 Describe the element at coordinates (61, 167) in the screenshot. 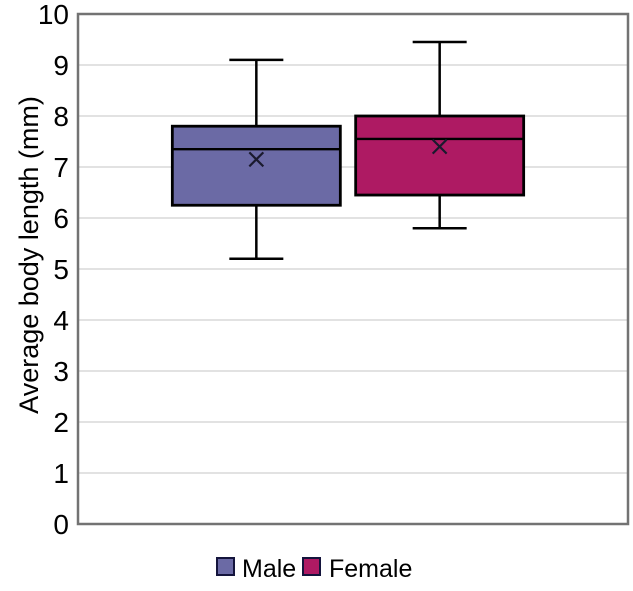

I see `y-tick-label: 7` at that location.